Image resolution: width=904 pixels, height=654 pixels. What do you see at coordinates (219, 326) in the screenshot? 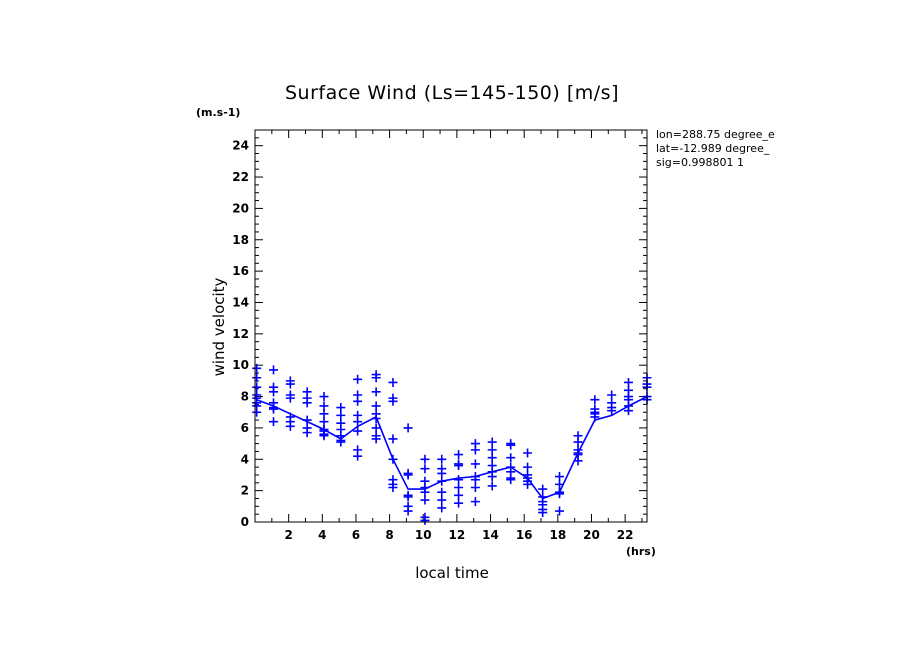
I see `y-axis-title: wind velocity` at bounding box center [219, 326].